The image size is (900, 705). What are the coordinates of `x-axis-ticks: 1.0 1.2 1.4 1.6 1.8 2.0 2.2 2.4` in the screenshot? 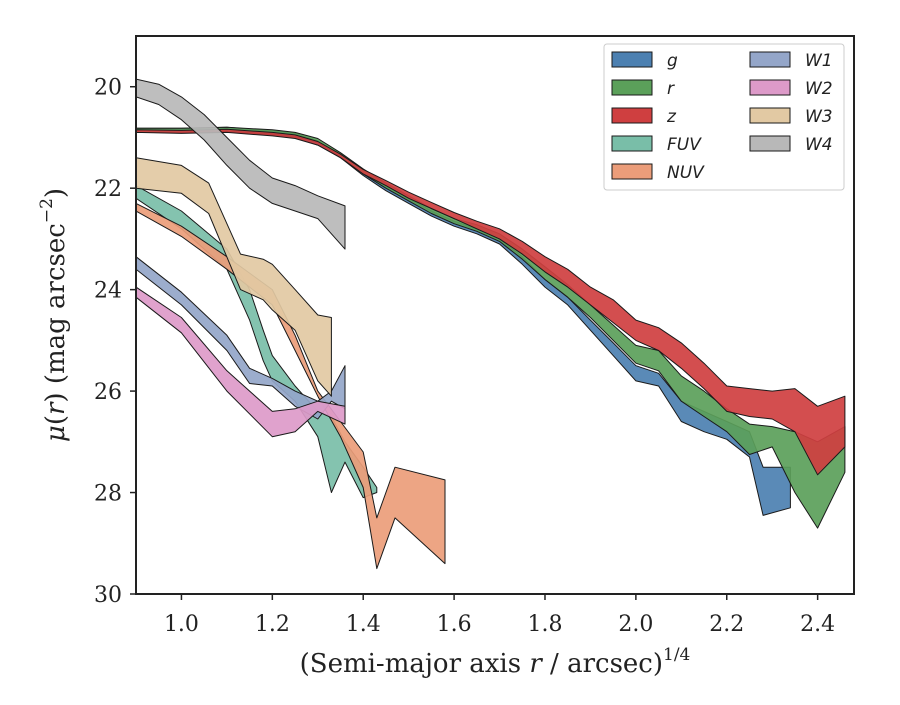 It's located at (499, 615).